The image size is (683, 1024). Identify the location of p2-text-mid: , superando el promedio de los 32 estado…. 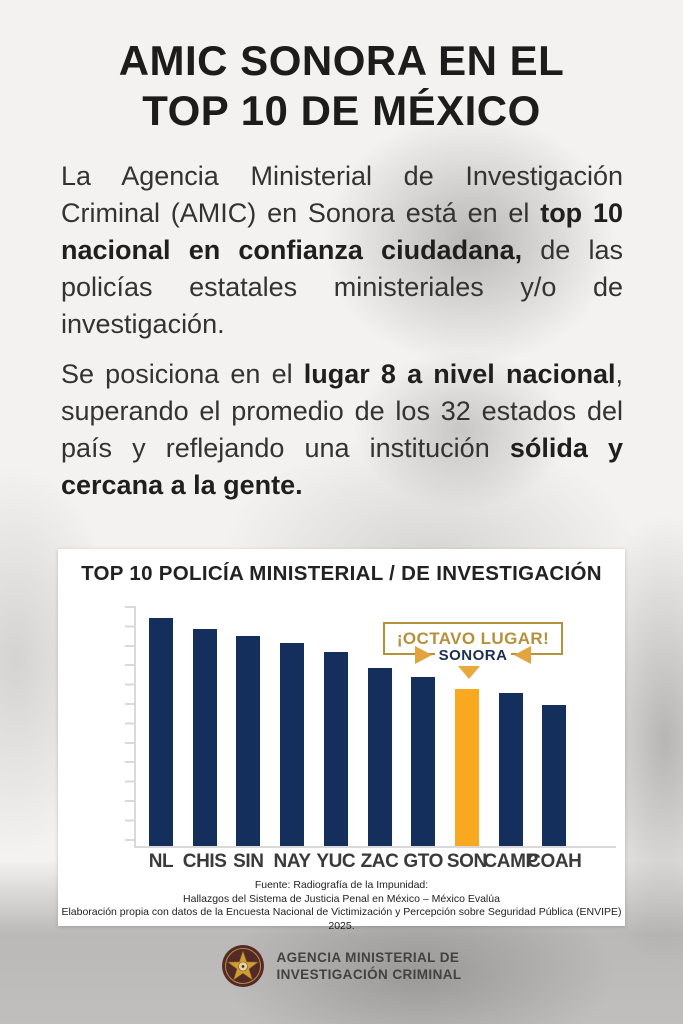
(342, 411).